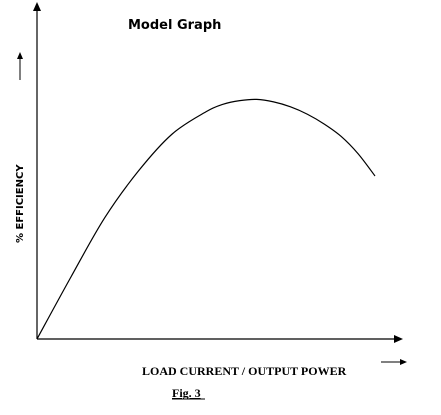 Image resolution: width=441 pixels, height=415 pixels. I want to click on x-axis-arrowhead, so click(398, 339).